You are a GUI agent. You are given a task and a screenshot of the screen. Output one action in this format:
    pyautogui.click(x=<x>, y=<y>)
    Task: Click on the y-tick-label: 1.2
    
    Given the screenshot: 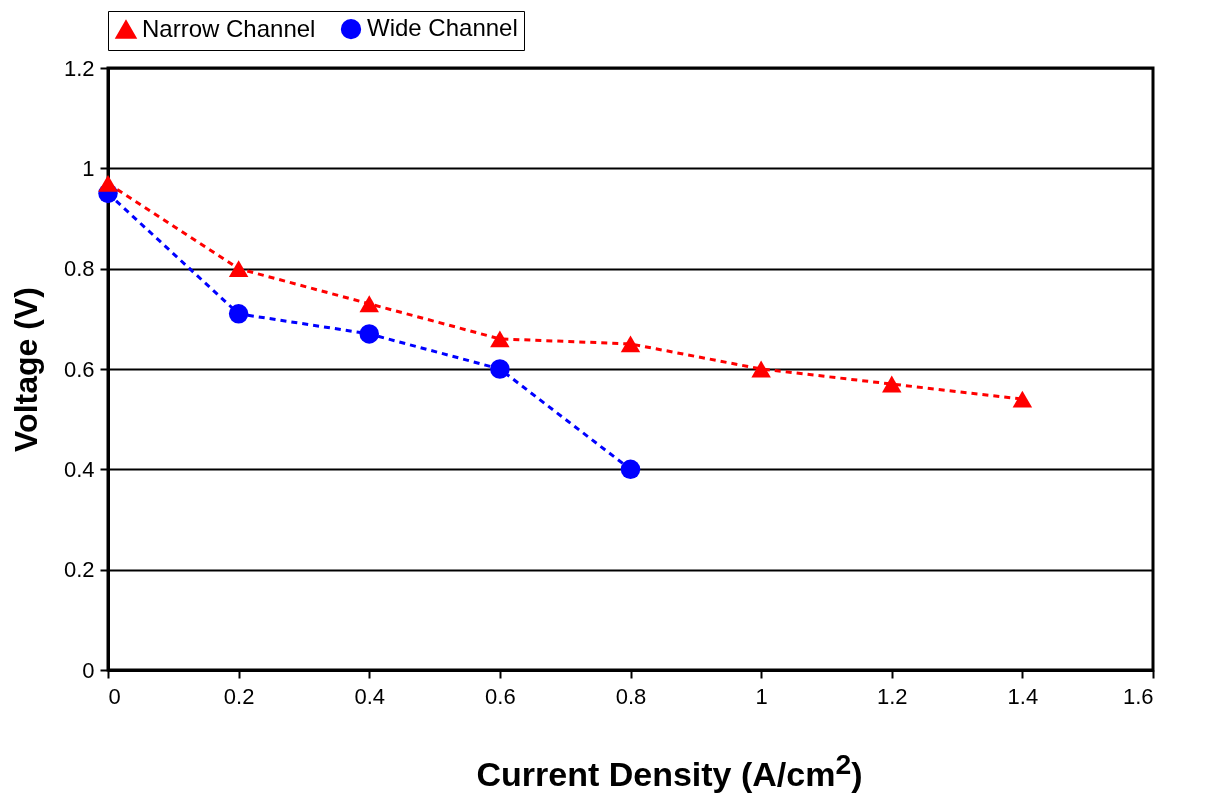 What is the action you would take?
    pyautogui.click(x=79, y=68)
    